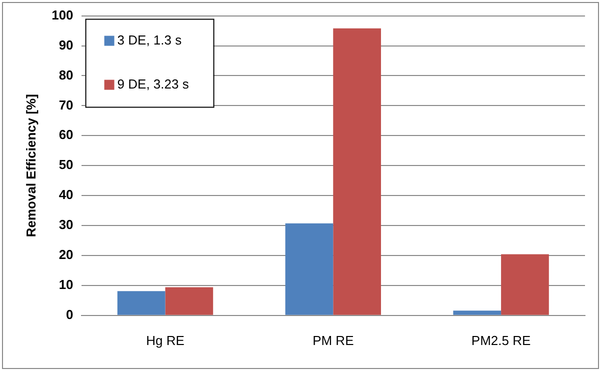 The image size is (603, 373). I want to click on y-tick-label: 80, so click(66, 74).